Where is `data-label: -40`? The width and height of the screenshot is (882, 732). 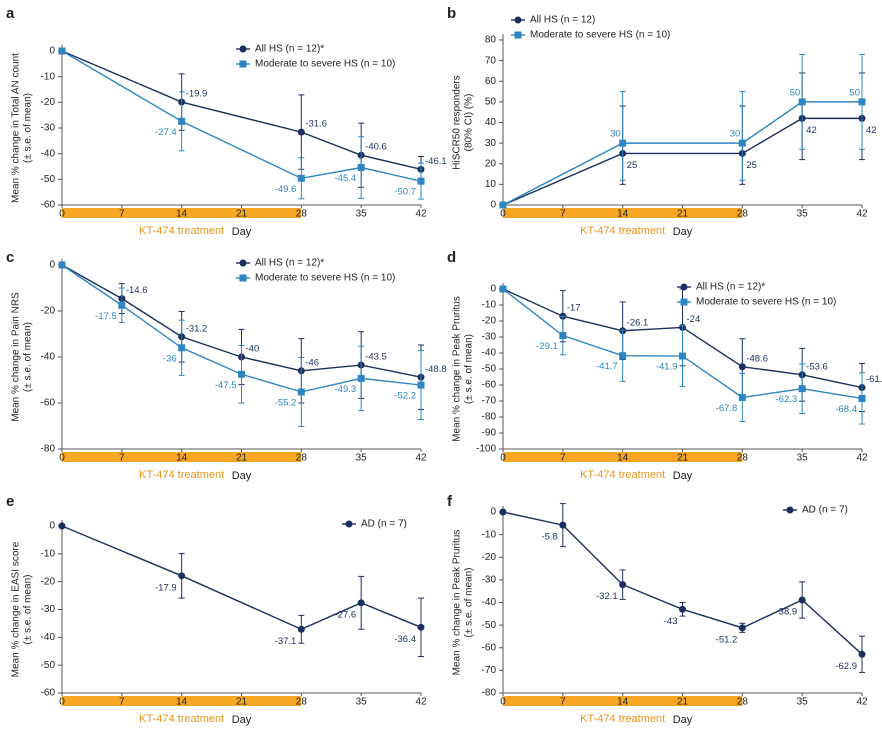
data-label: -40 is located at coordinates (253, 349).